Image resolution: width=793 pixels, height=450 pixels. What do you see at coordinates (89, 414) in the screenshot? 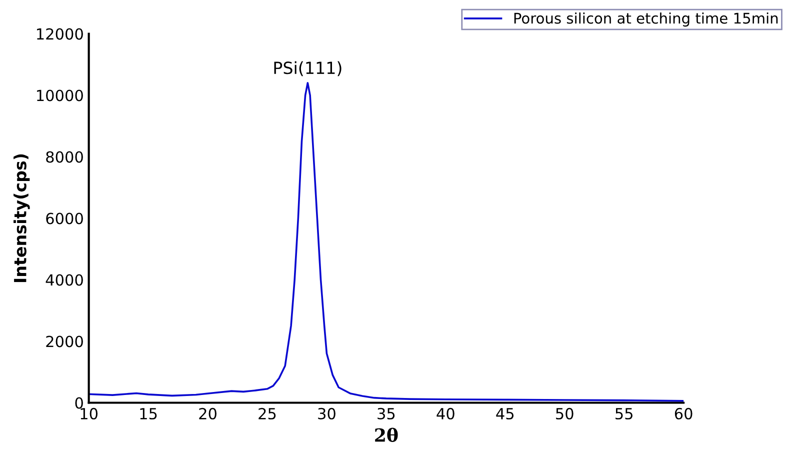
I see `x-tick-label: 10` at bounding box center [89, 414].